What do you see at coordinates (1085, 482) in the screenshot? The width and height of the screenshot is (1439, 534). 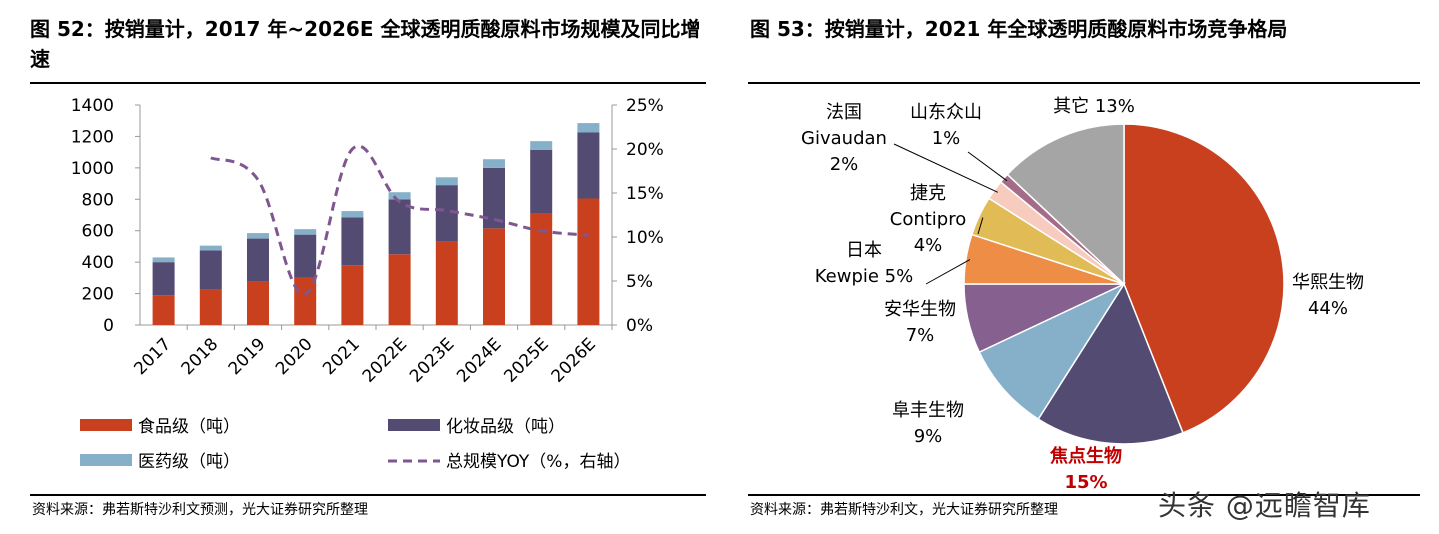 I see `pie-label: 15%` at bounding box center [1085, 482].